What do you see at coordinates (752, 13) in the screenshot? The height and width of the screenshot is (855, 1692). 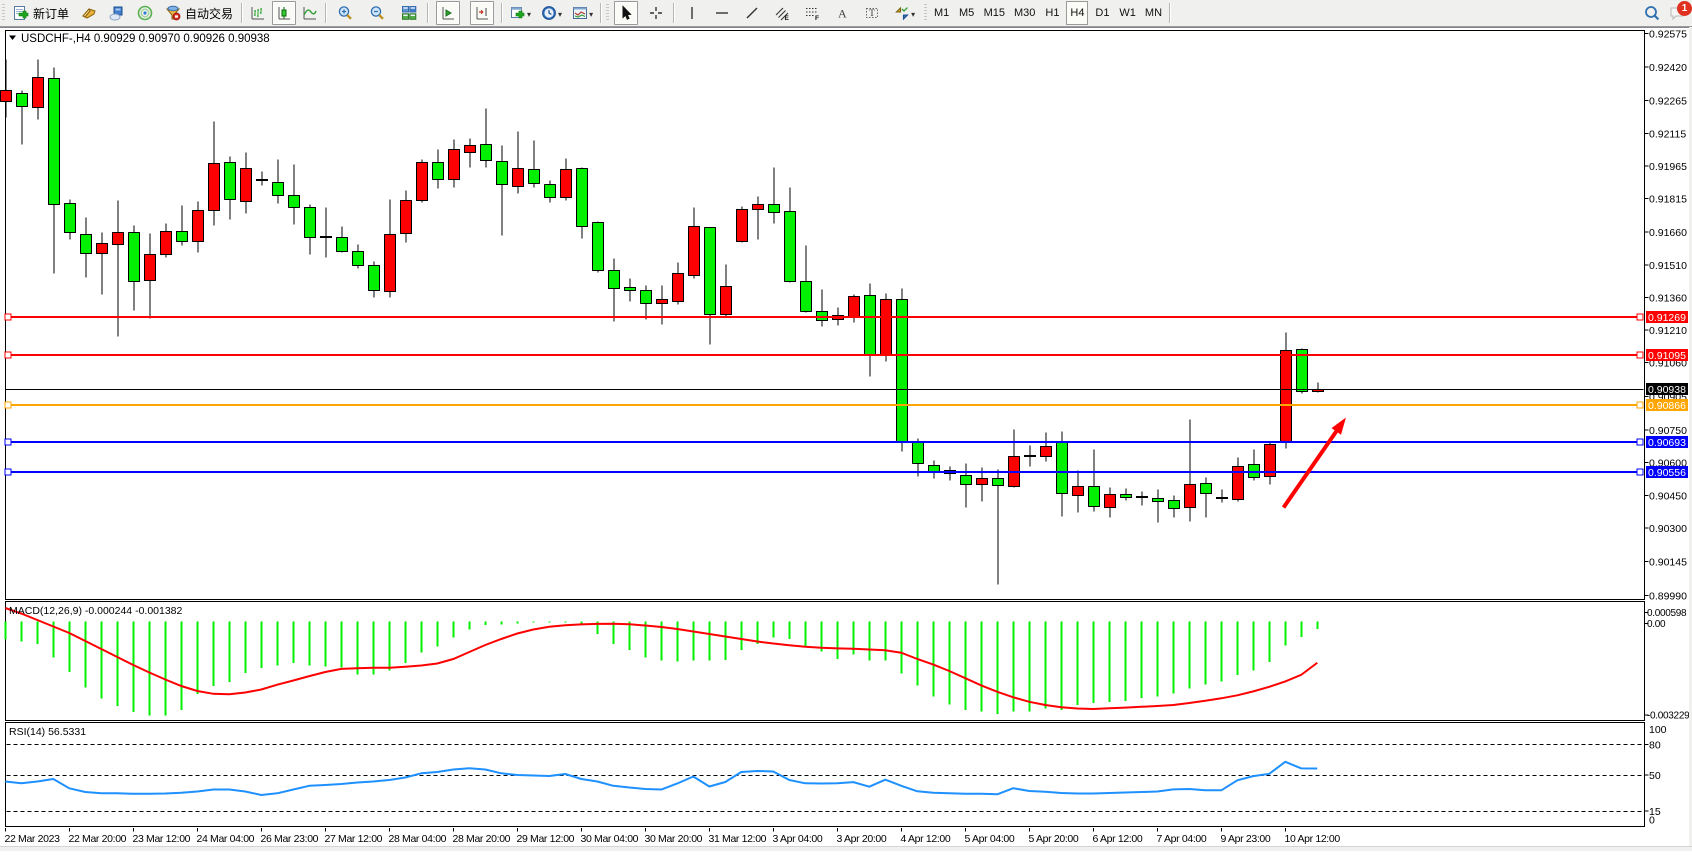 I see `trendline-button` at bounding box center [752, 13].